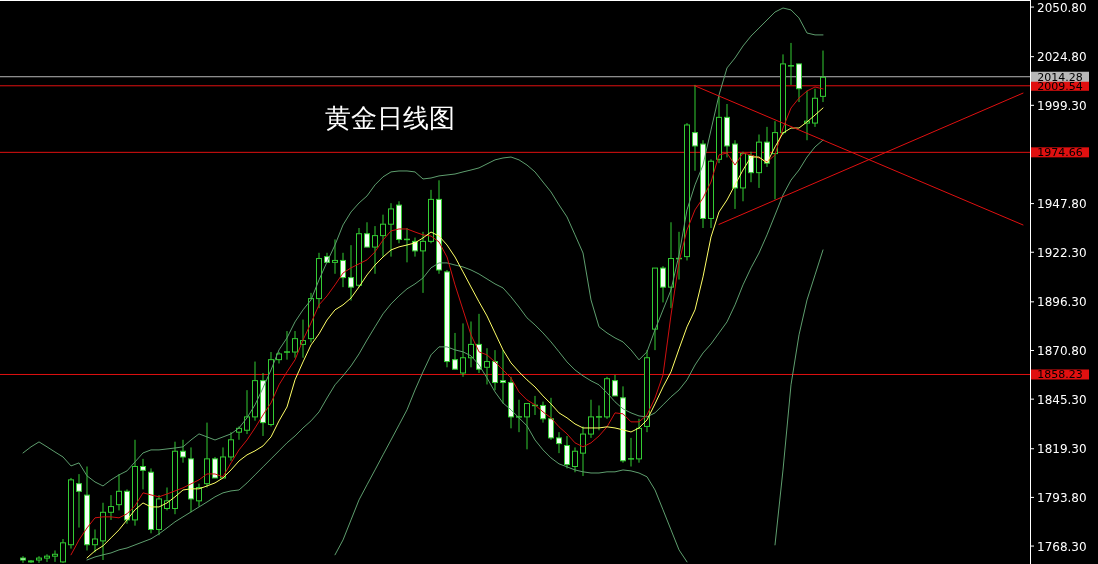  I want to click on y-tick-label: 1845.30, so click(1062, 399).